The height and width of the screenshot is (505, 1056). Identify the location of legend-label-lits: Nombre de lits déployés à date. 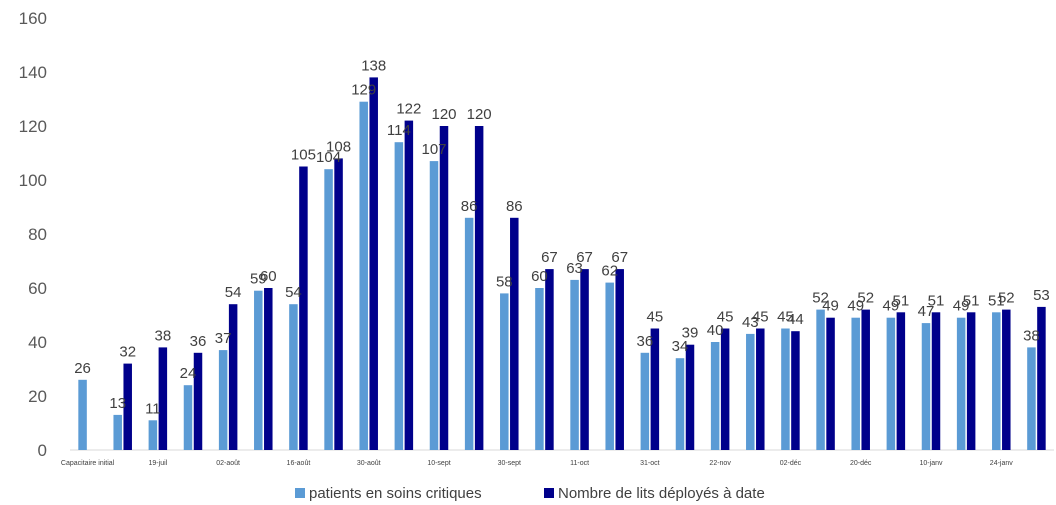
(661, 493).